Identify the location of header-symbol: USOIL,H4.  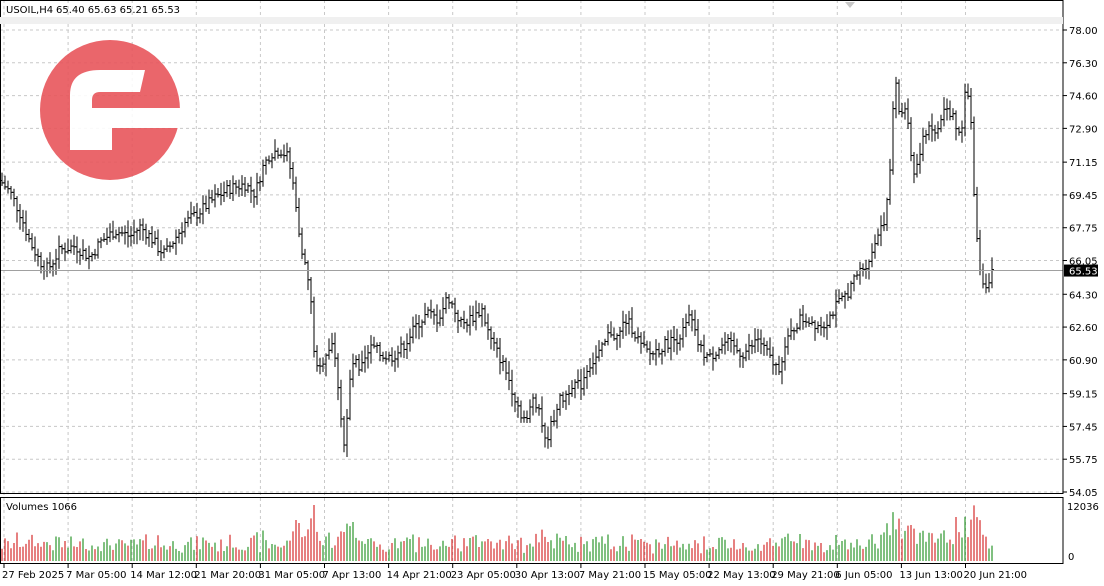
(29, 10).